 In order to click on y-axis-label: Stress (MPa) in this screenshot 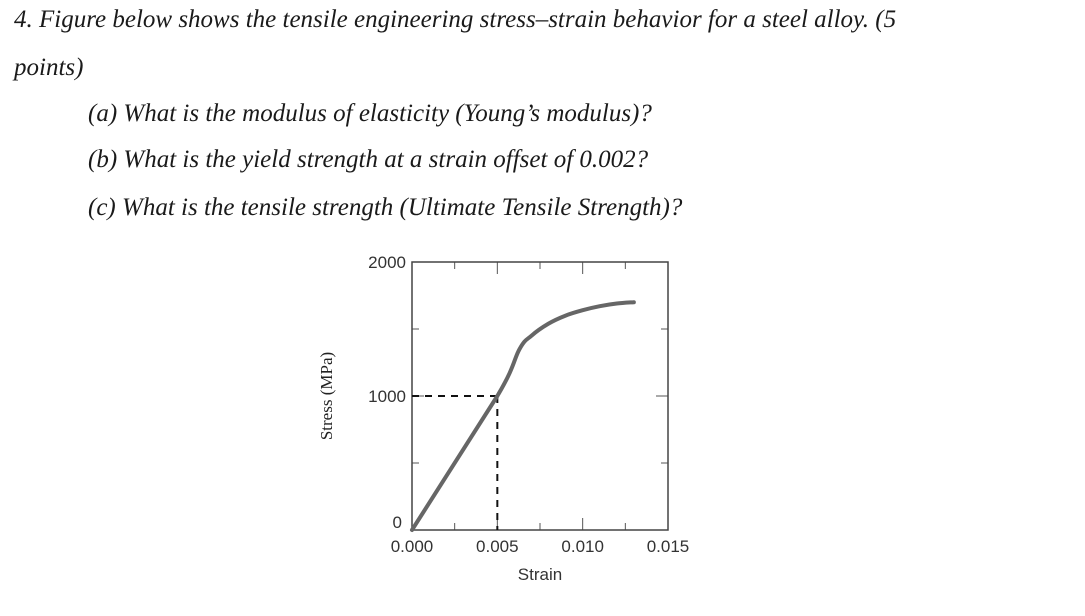, I will do `click(326, 396)`.